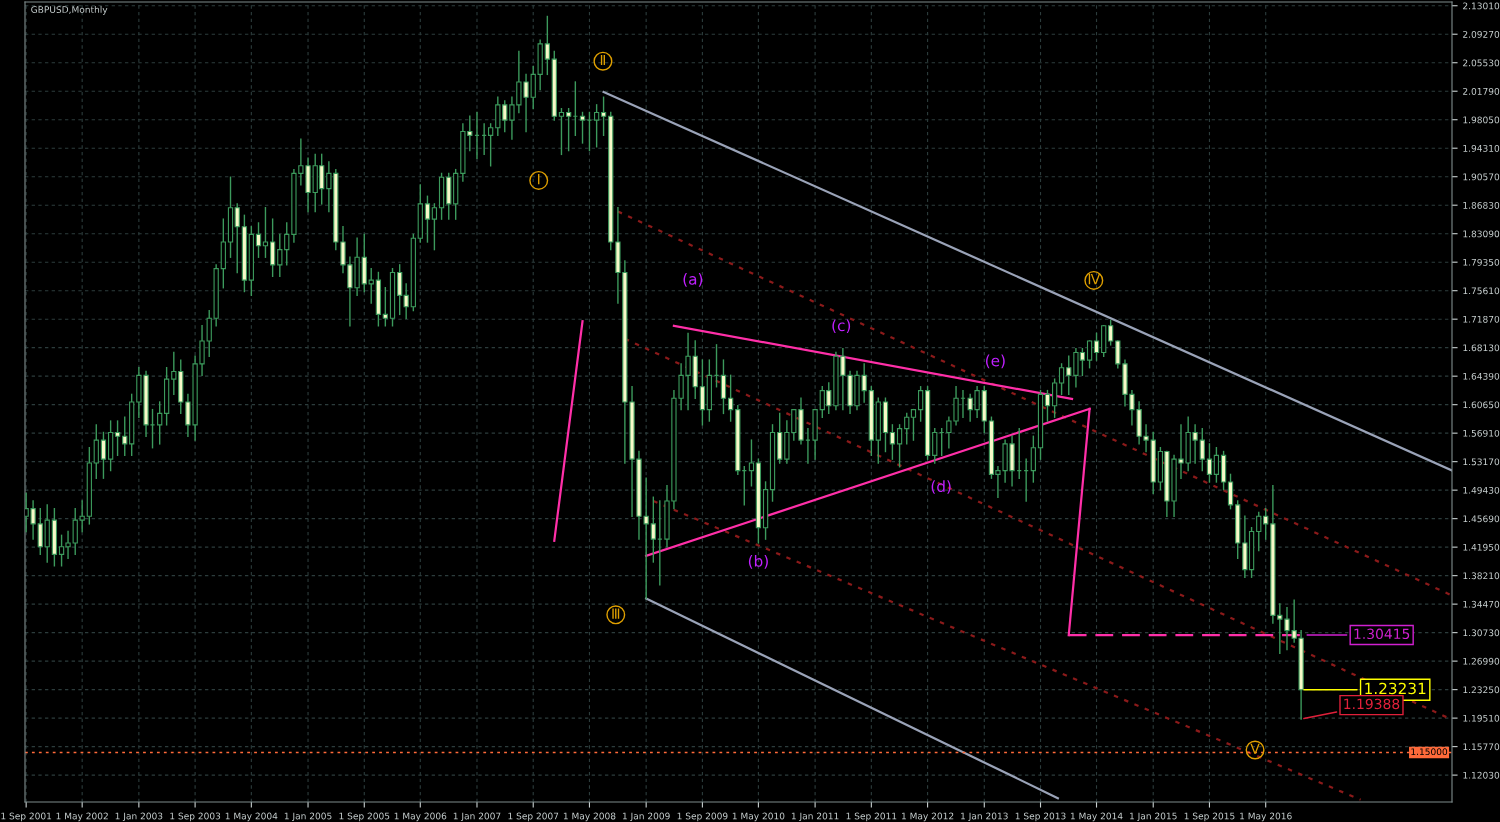  What do you see at coordinates (1481, 519) in the screenshot?
I see `y-tick-label: 1.45690` at bounding box center [1481, 519].